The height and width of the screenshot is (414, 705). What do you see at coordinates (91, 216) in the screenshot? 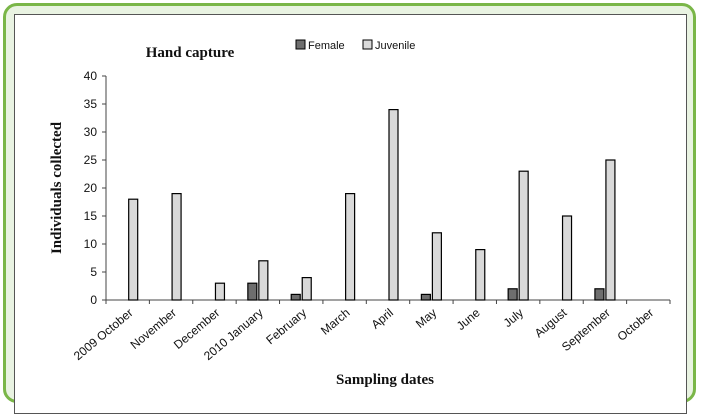
I see `y-tick-label: 15` at bounding box center [91, 216].